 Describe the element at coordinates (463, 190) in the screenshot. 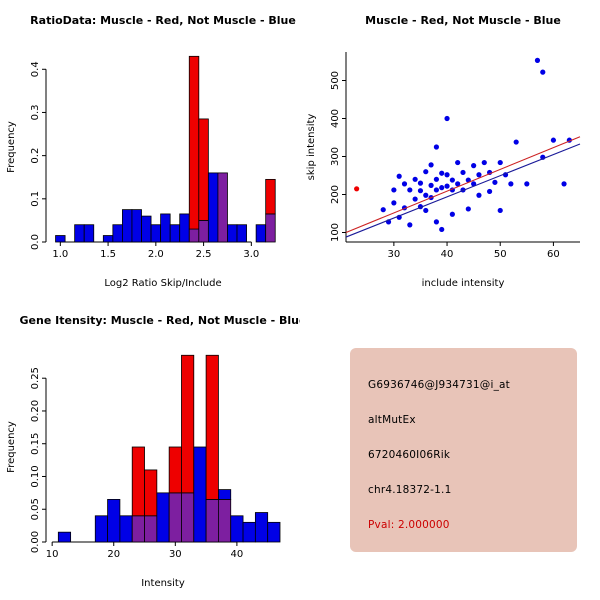

I see `fit-line-not_muscle` at that location.